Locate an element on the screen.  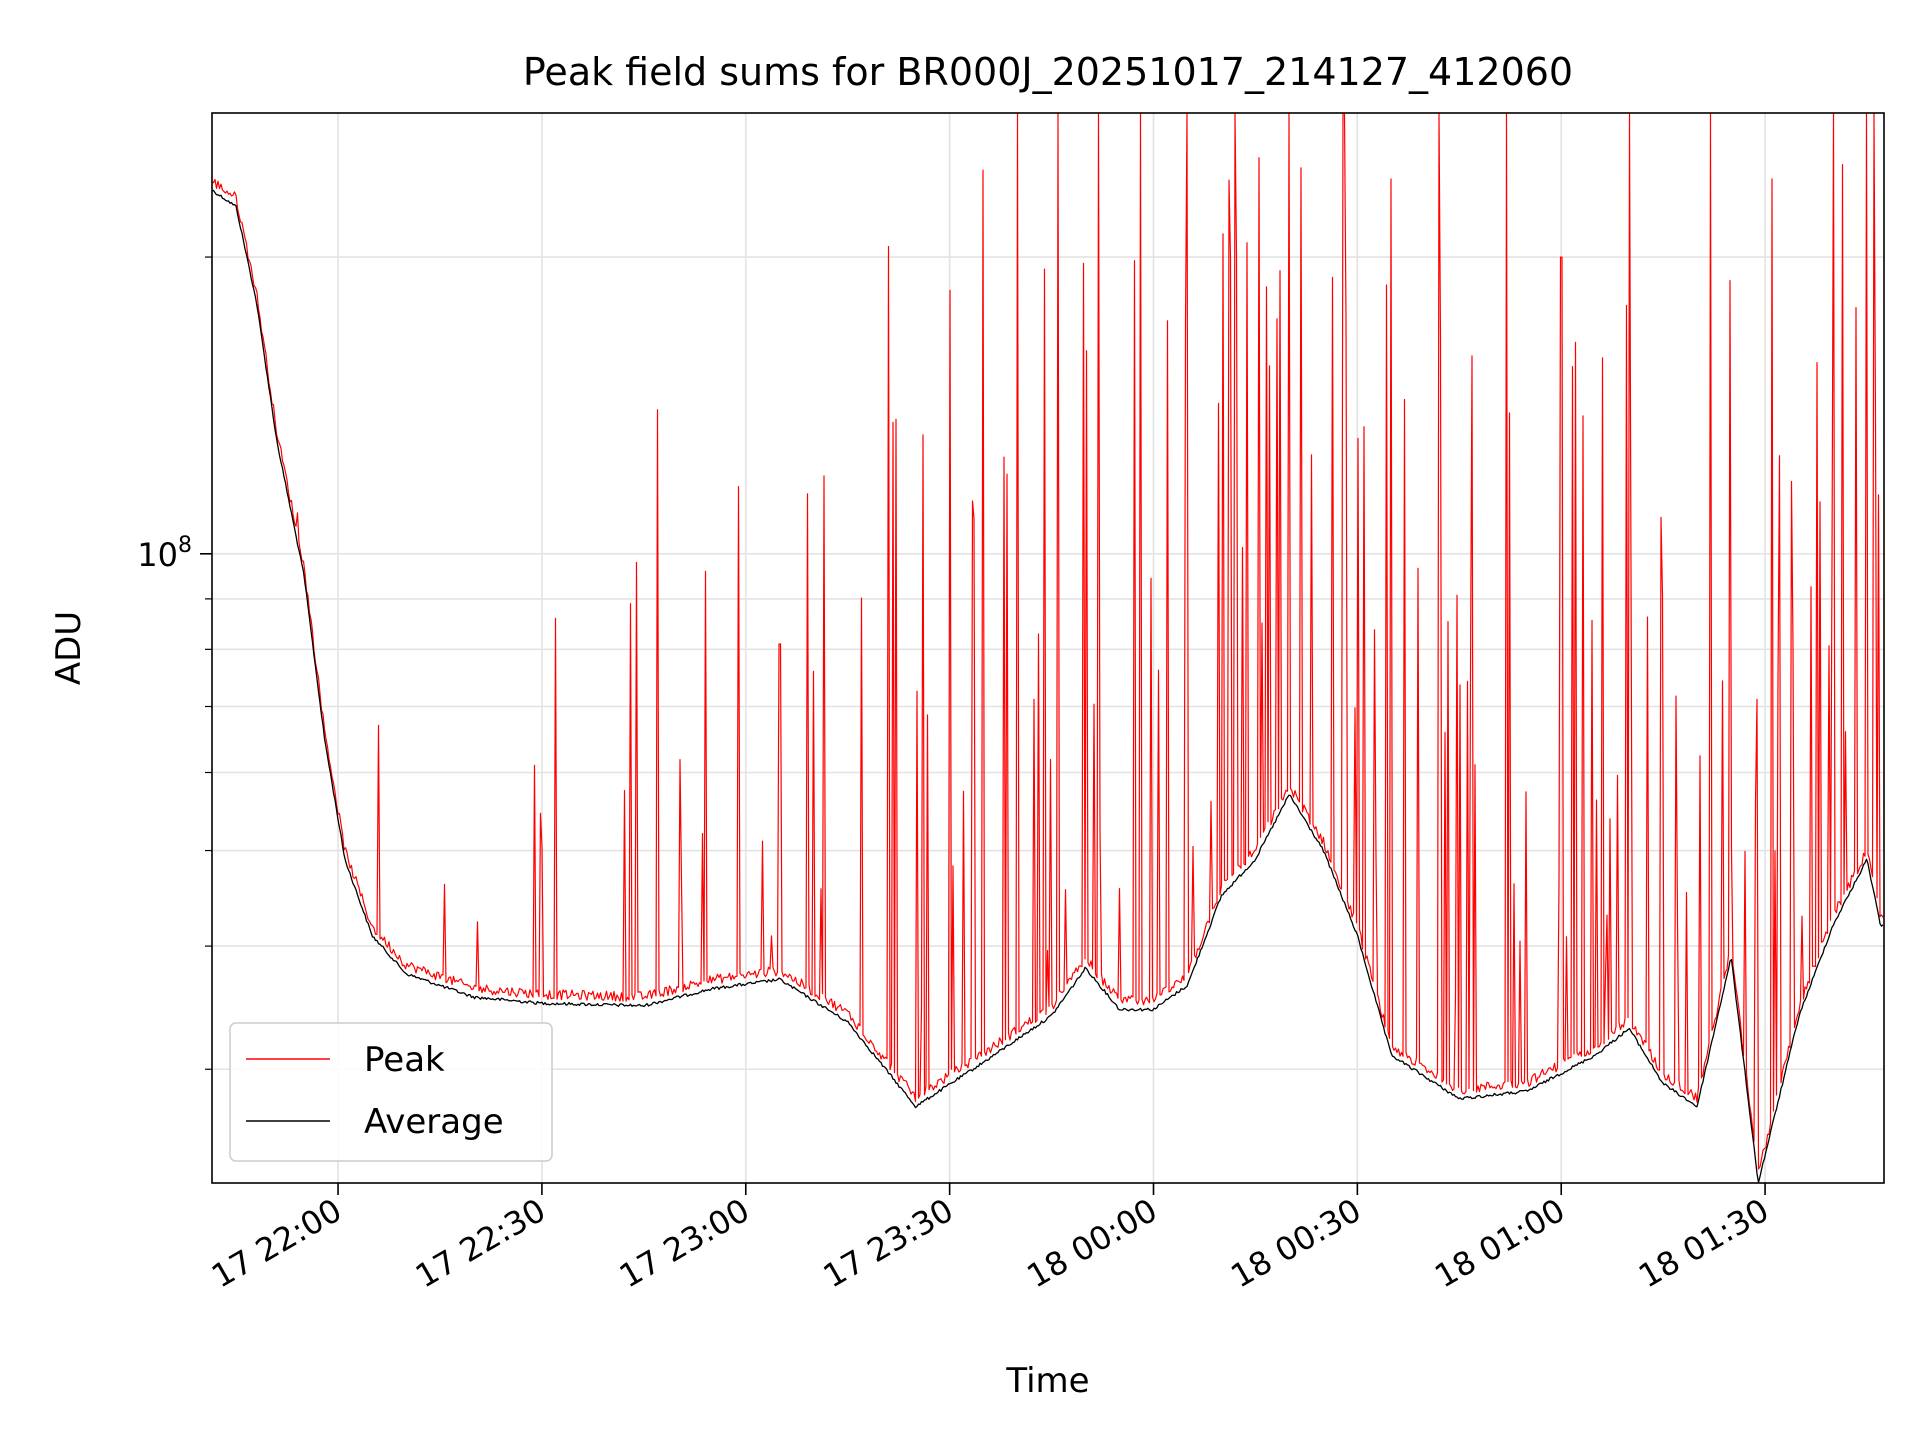
legend: Peak Average is located at coordinates (391, 1092).